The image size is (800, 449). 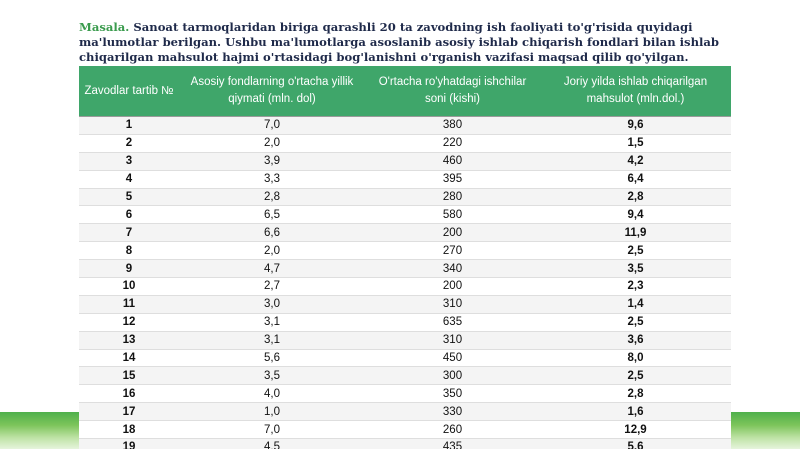 I want to click on cell-workers: 635, so click(x=452, y=322).